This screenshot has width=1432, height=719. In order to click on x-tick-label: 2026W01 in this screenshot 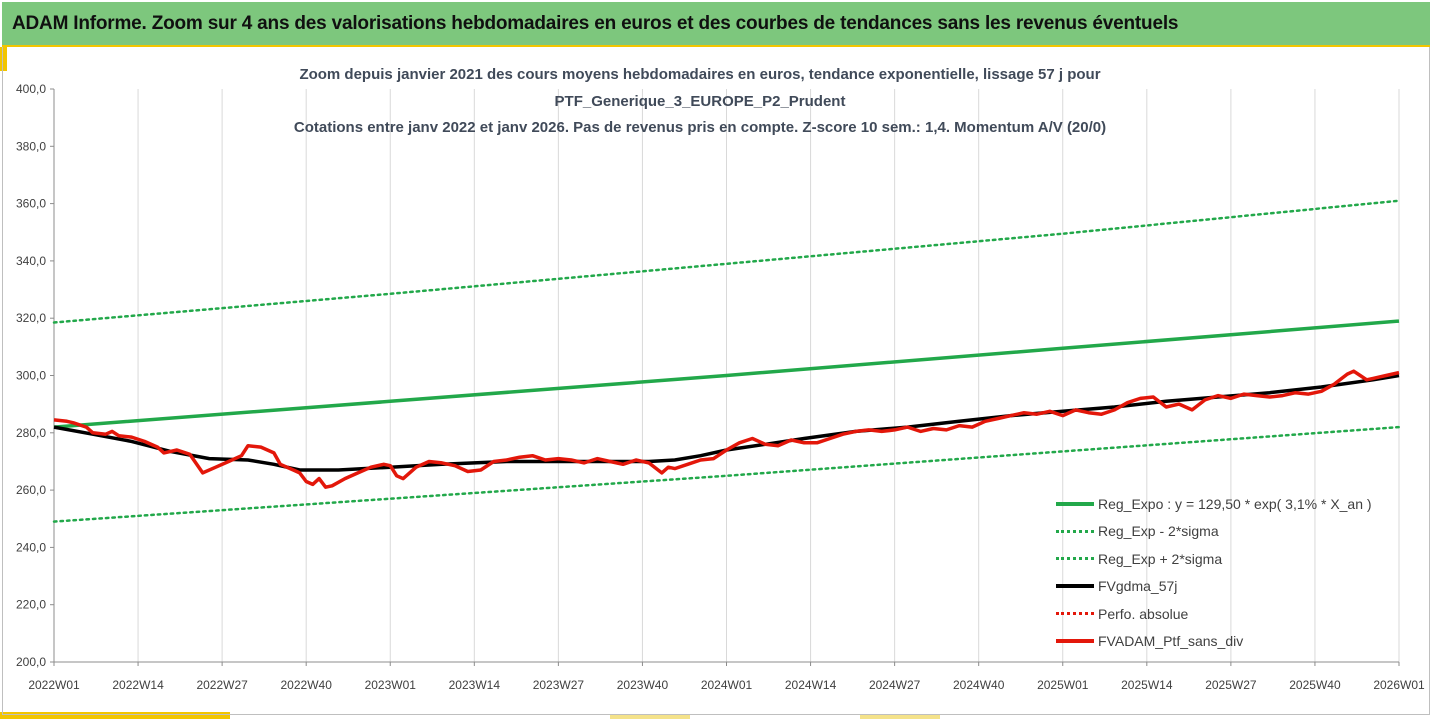, I will do `click(1399, 685)`.